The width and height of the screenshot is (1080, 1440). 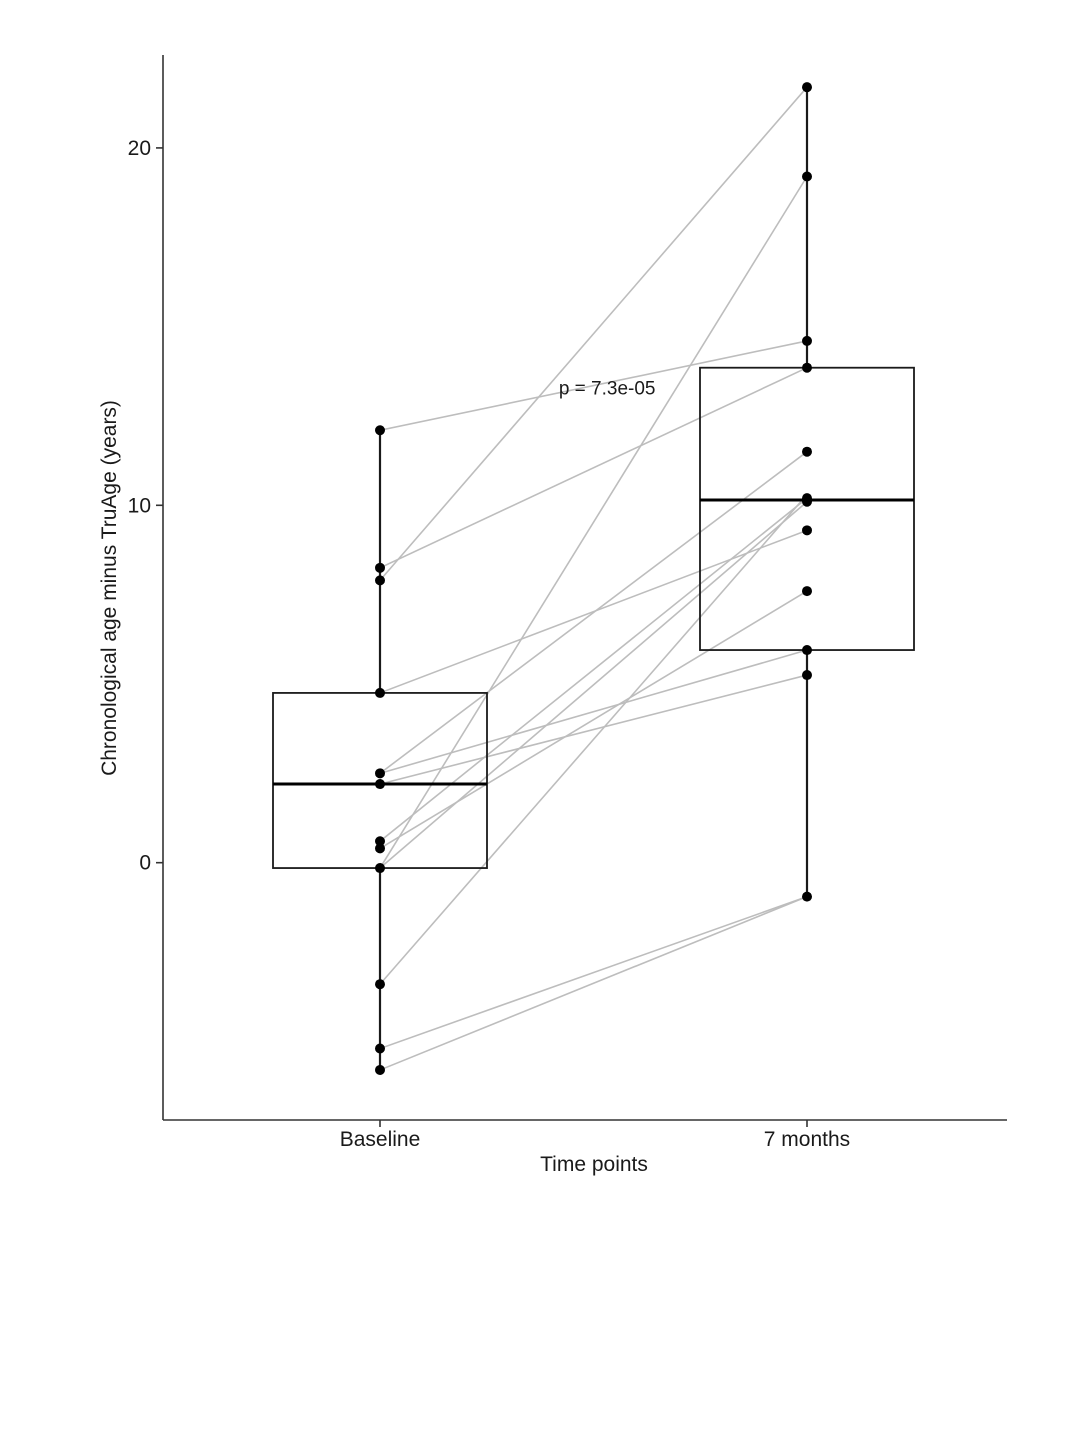 I want to click on watermark: 豆包AI生成, so click(x=976, y=1395).